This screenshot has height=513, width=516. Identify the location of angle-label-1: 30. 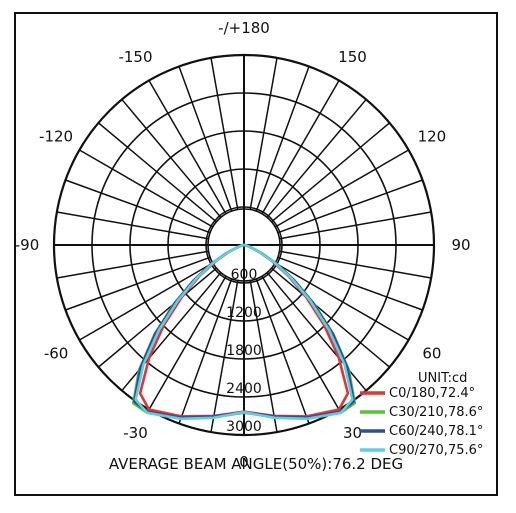
(352, 433).